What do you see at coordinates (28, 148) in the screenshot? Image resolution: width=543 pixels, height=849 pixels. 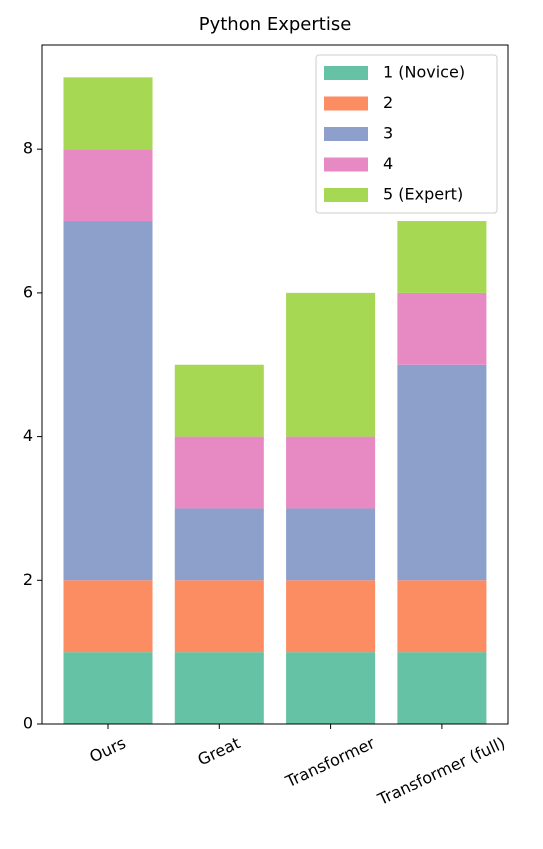 I see `y-tick-label: 8` at bounding box center [28, 148].